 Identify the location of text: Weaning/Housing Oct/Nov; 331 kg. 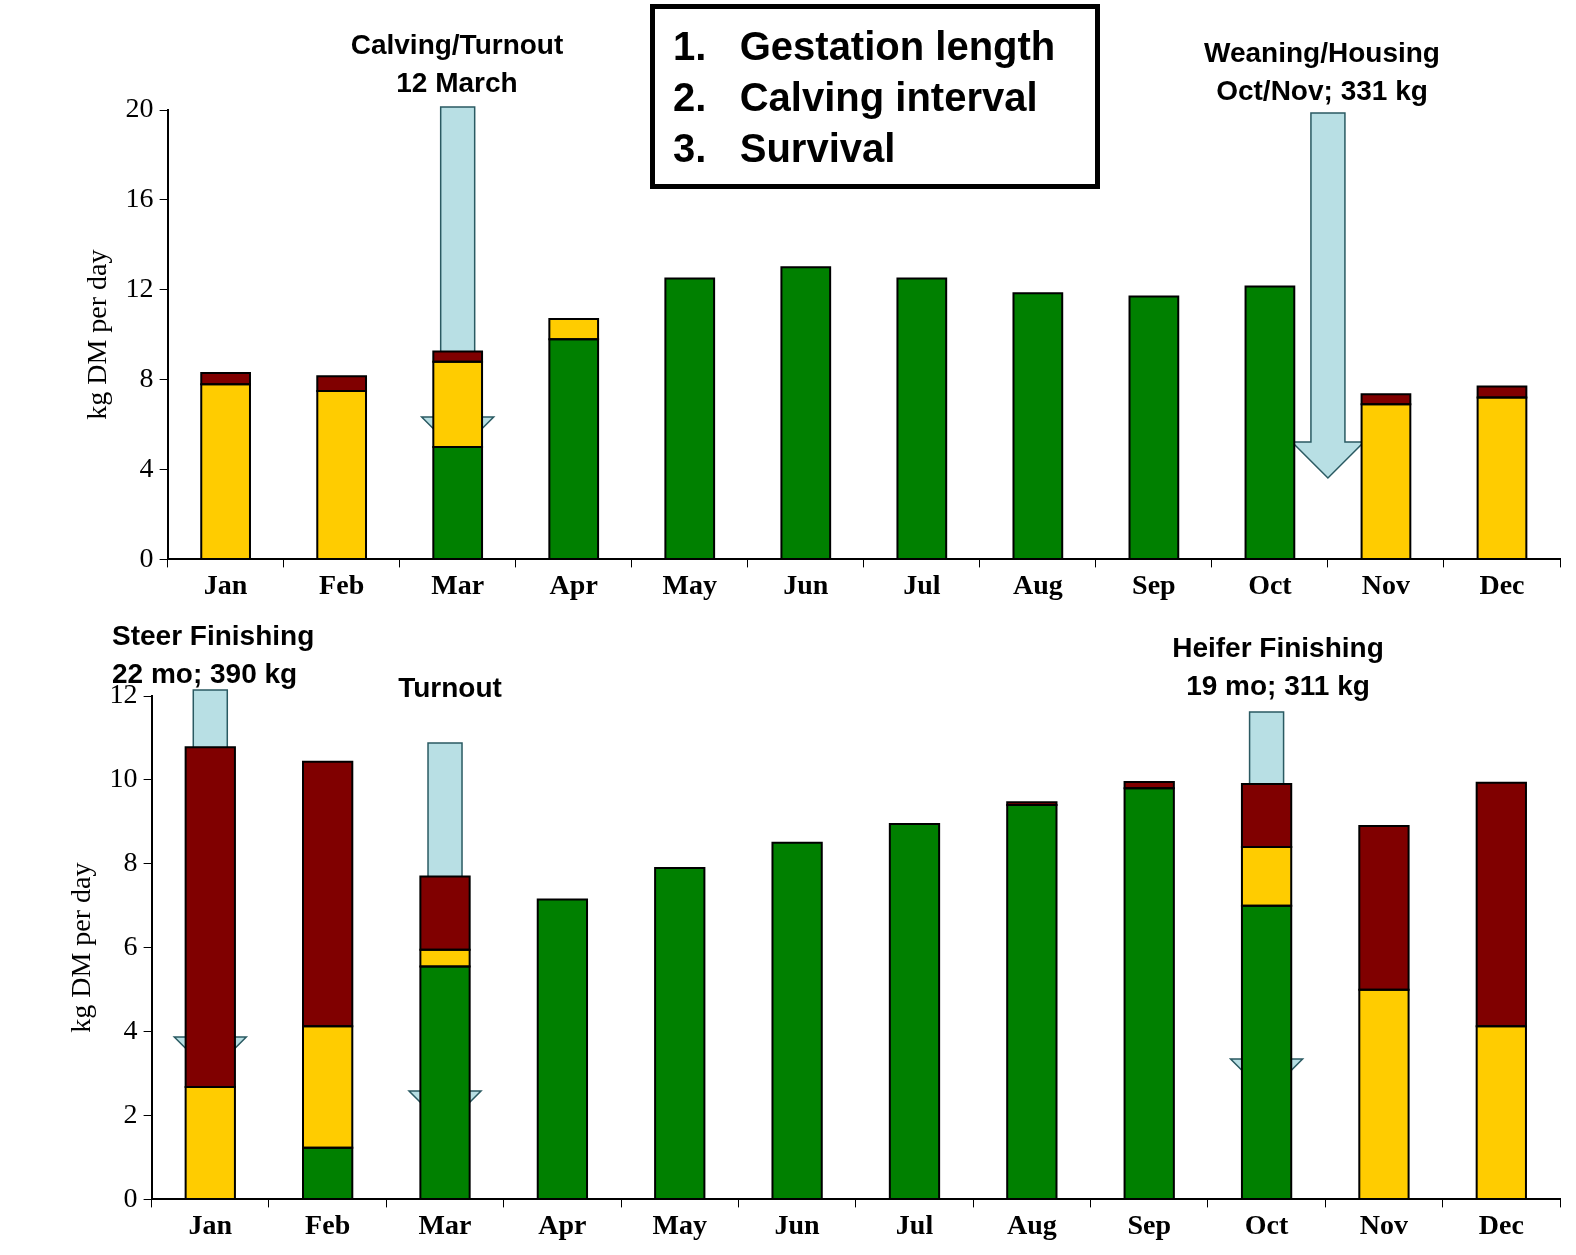
(1322, 72).